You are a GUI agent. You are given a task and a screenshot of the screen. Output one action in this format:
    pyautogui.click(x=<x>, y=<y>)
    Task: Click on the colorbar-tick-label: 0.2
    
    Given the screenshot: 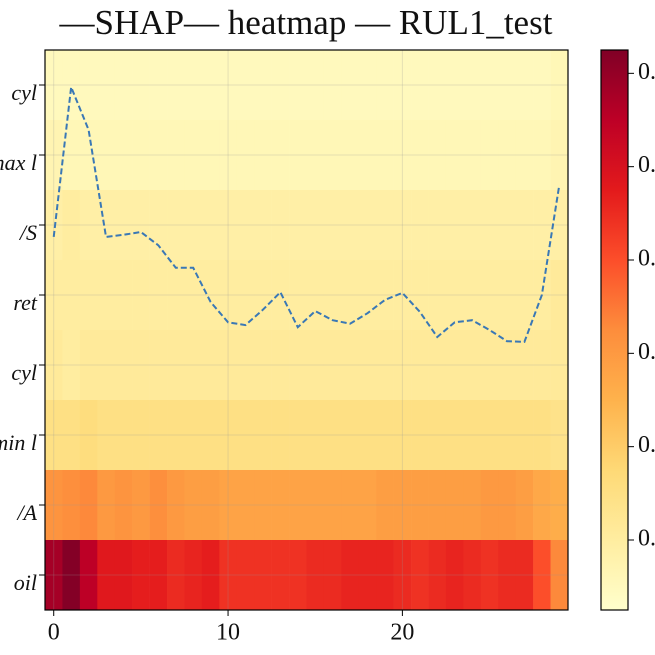 What is the action you would take?
    pyautogui.click(x=646, y=445)
    